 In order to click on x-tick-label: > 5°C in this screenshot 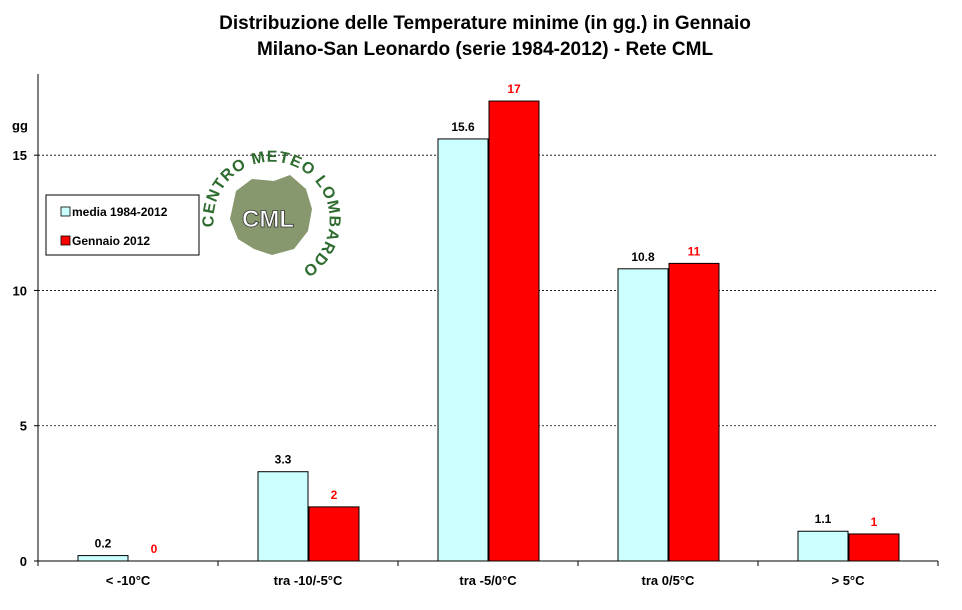, I will do `click(848, 580)`.